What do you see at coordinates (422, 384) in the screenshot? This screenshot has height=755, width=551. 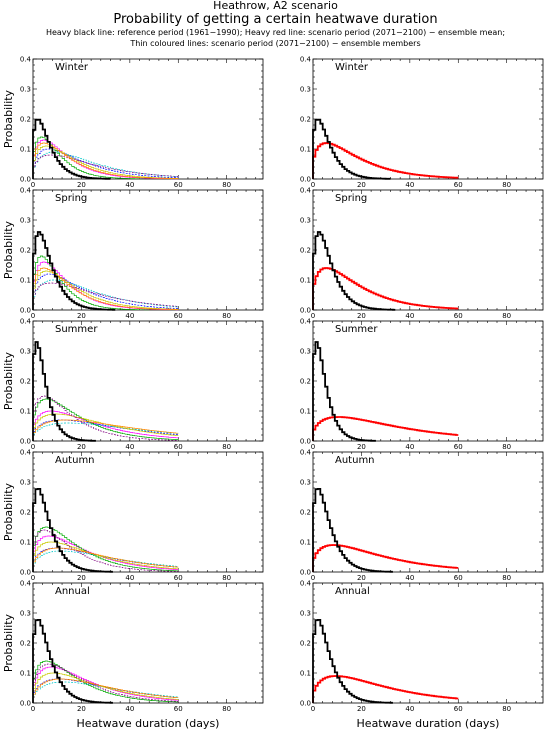 I see `chart-panel-summer-ensemble-mean: 0 20 40 60 80 0.0 0.1 0.2 0.3 0.4 Summer` at bounding box center [422, 384].